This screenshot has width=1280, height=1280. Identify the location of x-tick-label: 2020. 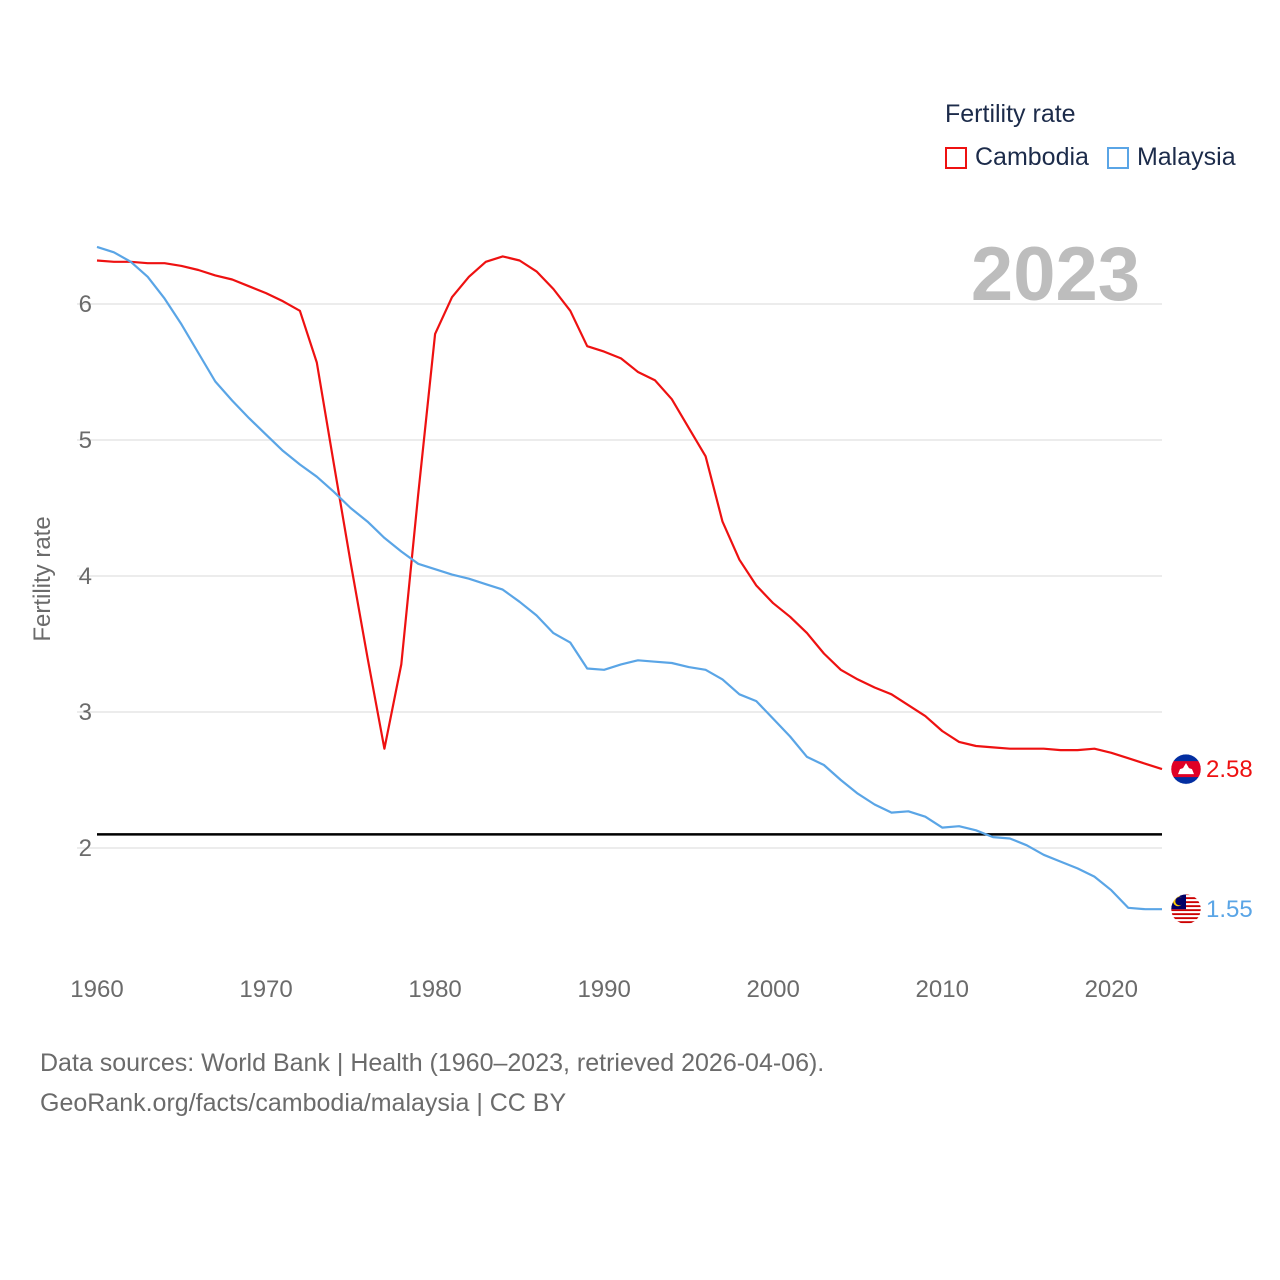
(1111, 989).